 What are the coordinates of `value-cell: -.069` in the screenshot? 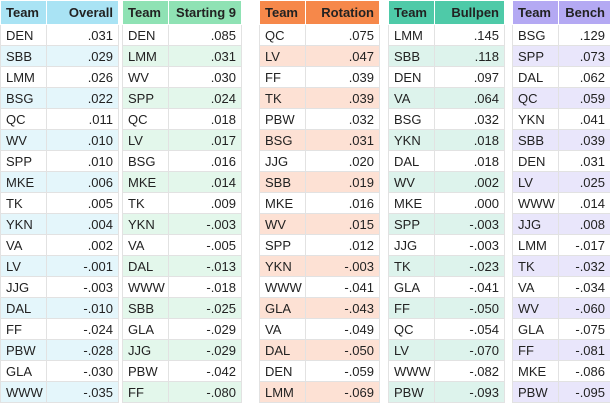 It's located at (343, 392).